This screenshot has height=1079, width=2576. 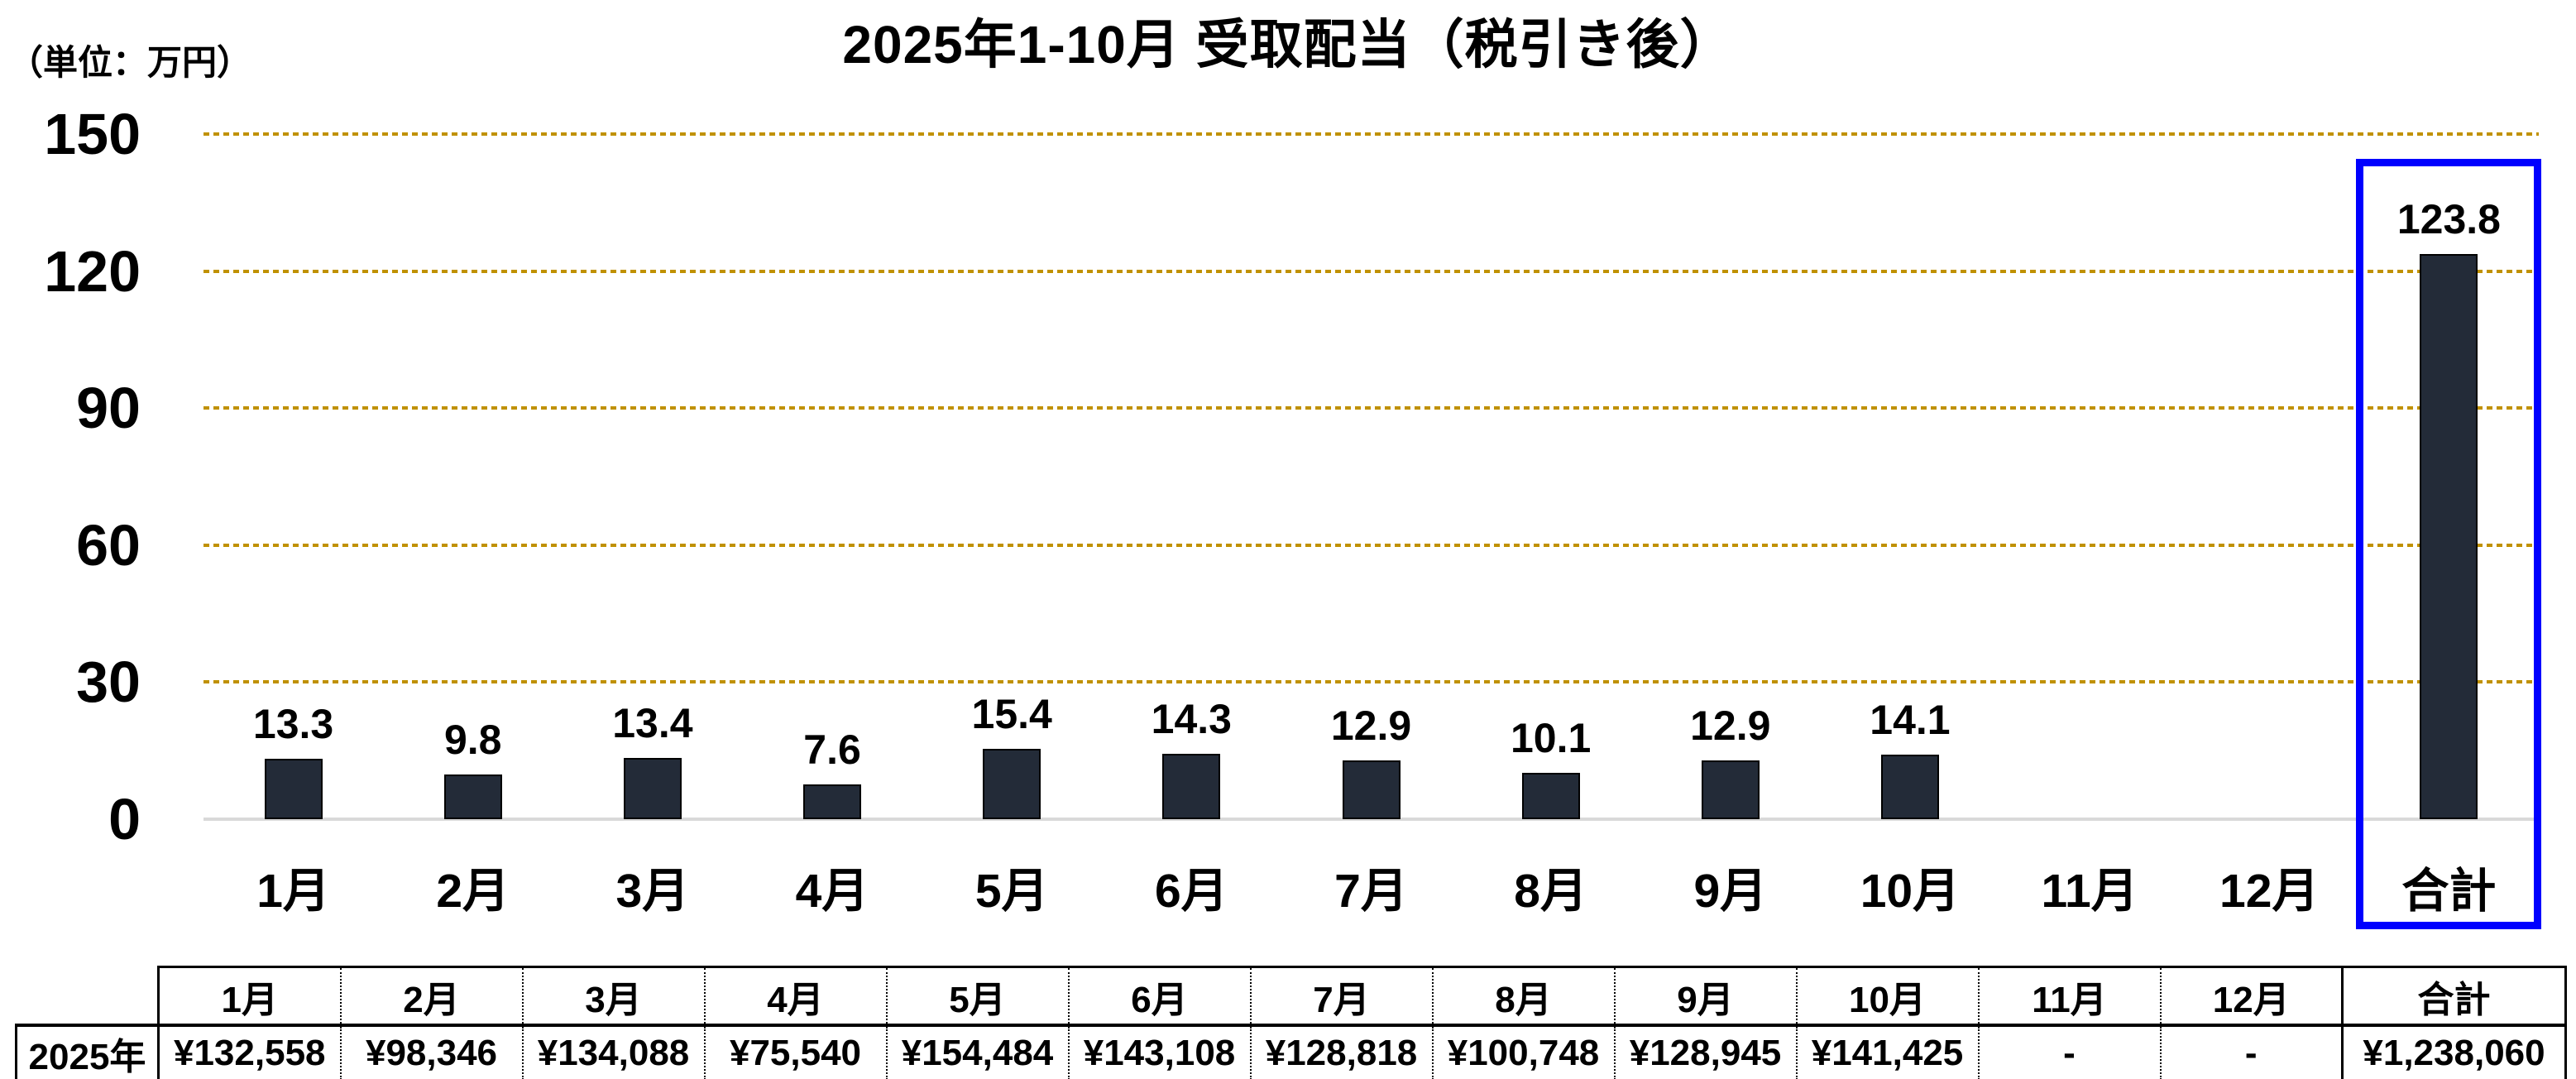 What do you see at coordinates (1888, 997) in the screenshot?
I see `table-month-header: 10月` at bounding box center [1888, 997].